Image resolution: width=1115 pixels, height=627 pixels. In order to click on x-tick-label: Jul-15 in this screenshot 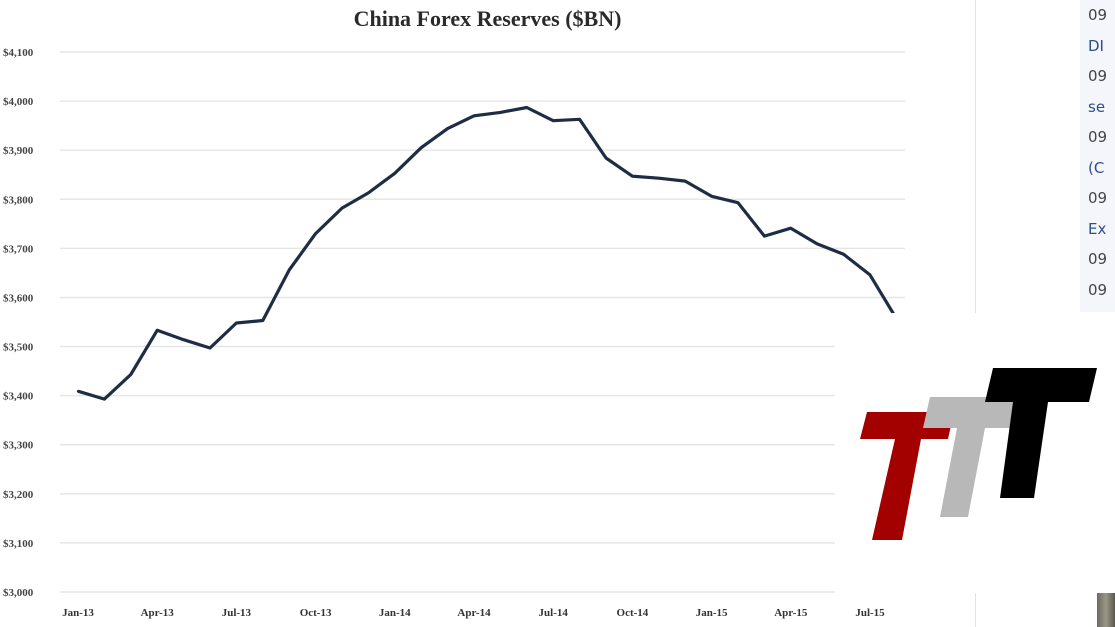, I will do `click(870, 613)`.